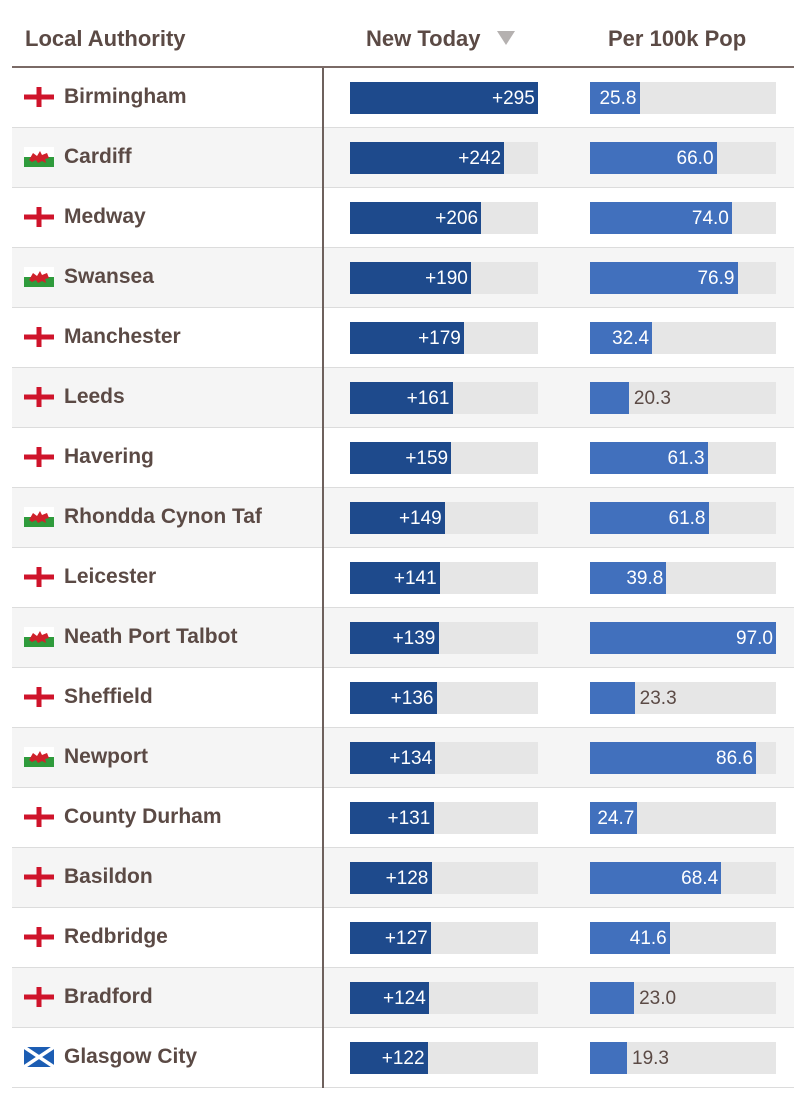  What do you see at coordinates (683, 938) in the screenshot?
I see `per-100k-bar-track: 41.6` at bounding box center [683, 938].